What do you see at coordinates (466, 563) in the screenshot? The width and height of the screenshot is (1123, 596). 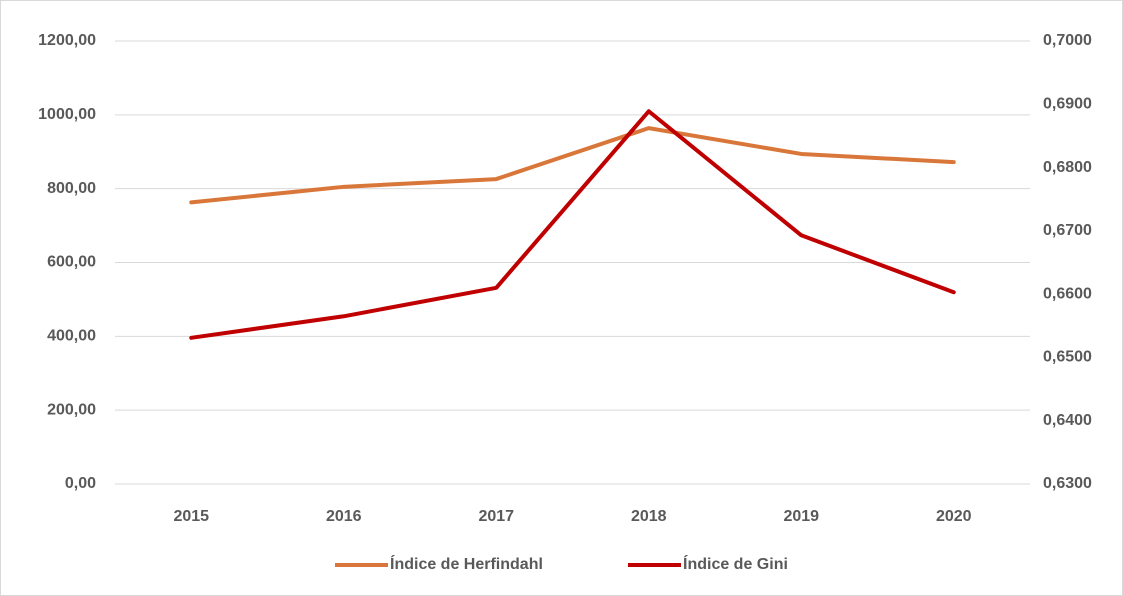 I see `legend-label: Índice de Herfindahl` at bounding box center [466, 563].